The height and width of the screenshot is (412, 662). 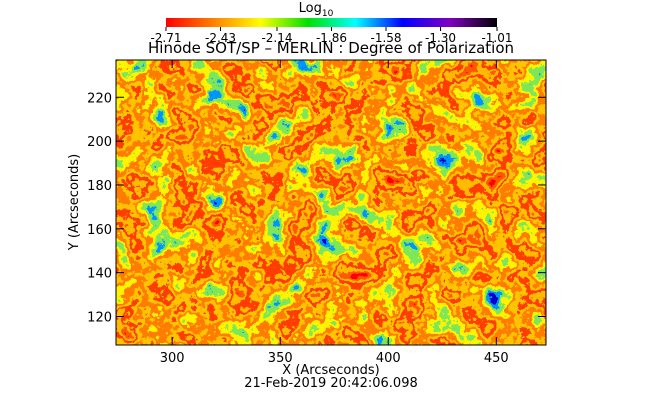 What do you see at coordinates (385, 38) in the screenshot?
I see `colorbar-tick-label: -1.58` at bounding box center [385, 38].